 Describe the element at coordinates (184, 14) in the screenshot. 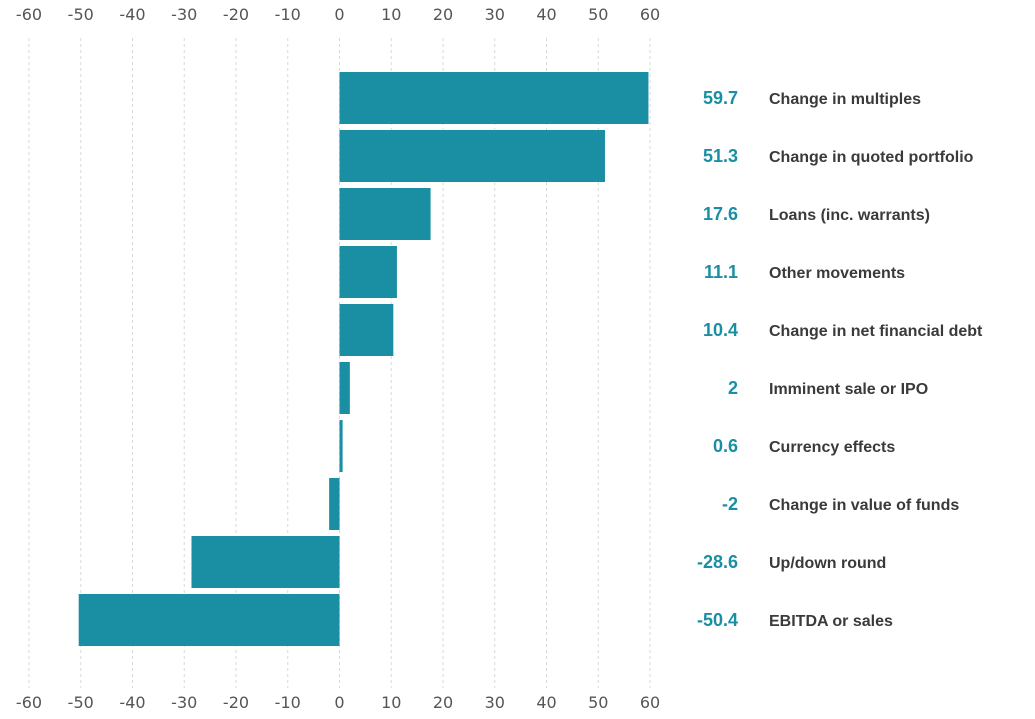

I see `top-tick-label: -30` at that location.